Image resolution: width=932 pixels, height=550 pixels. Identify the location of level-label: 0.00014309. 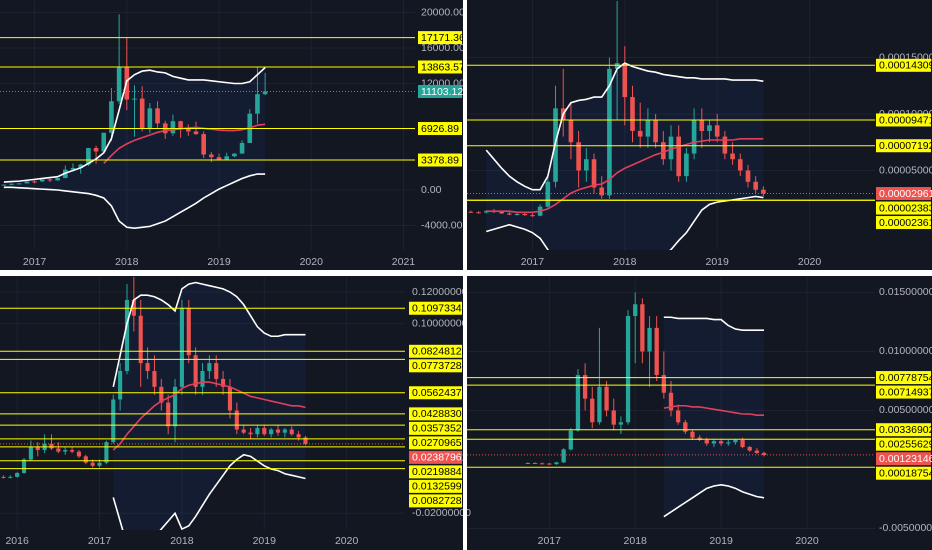
(905, 66).